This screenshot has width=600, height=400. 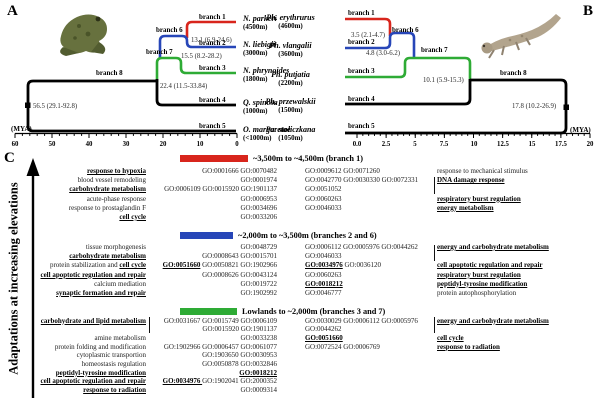 I want to click on go-codes: GO:0046033, so click(x=323, y=207).